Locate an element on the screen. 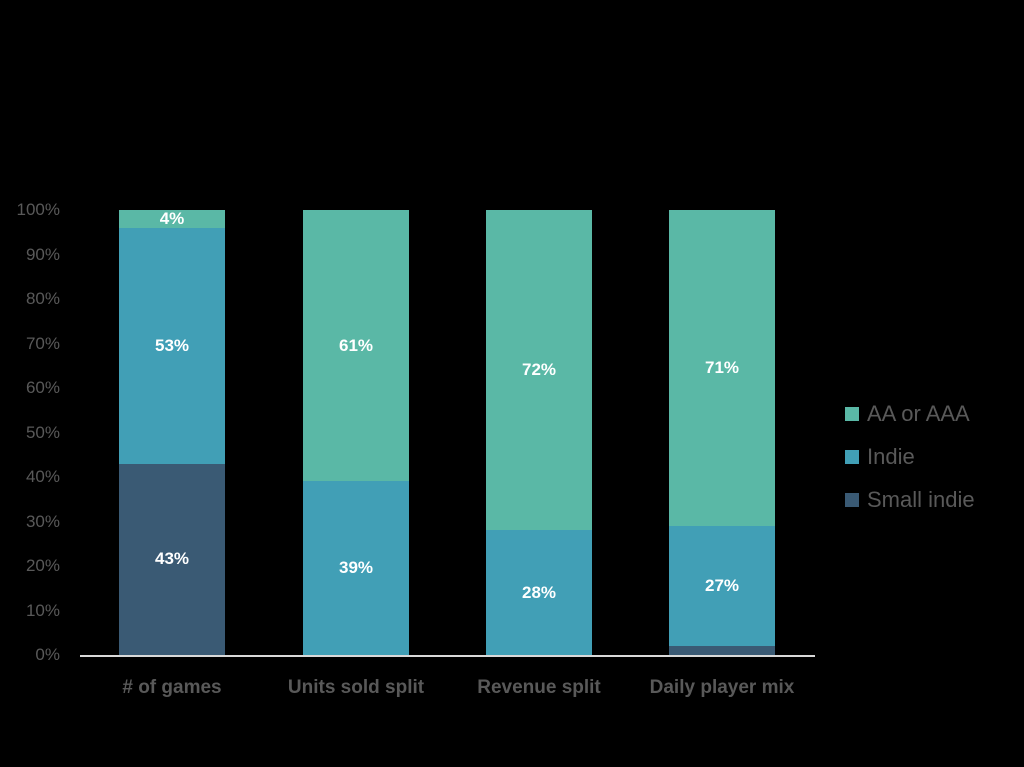  legend-item: AA or AAA is located at coordinates (910, 413).